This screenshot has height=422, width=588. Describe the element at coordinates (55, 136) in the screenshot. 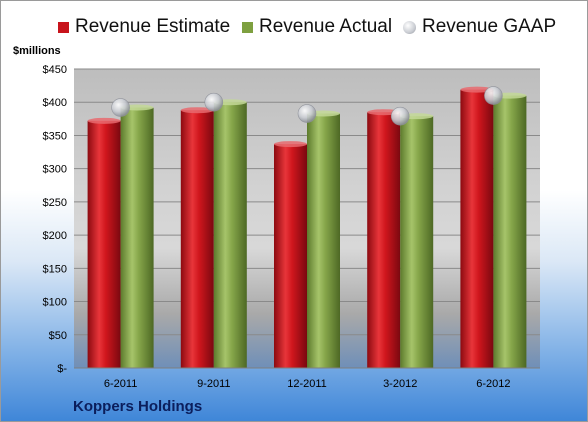

I see `y-tick-label: $350` at that location.